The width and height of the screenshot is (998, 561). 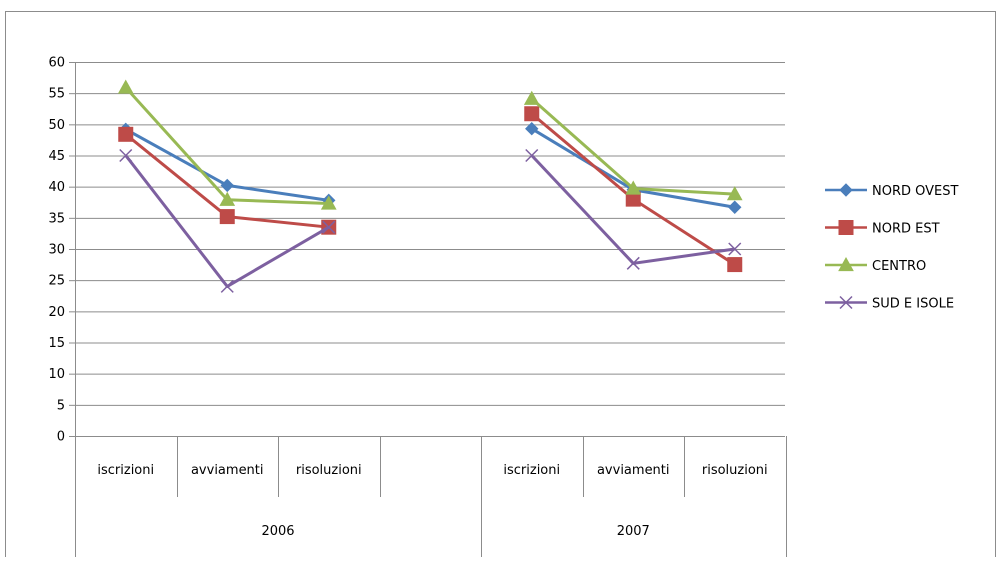 What do you see at coordinates (56, 312) in the screenshot?
I see `y-tick-label: 20` at bounding box center [56, 312].